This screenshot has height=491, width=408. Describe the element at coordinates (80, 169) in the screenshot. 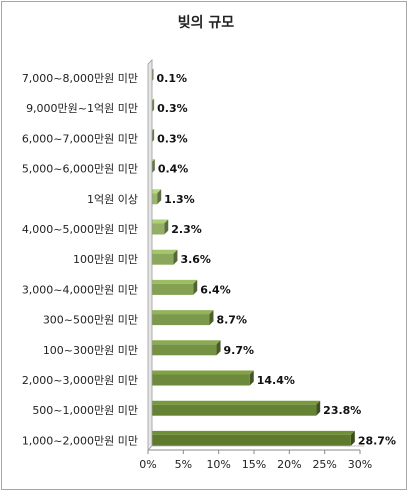

I see `category-label: 5,000~6,000만원 미만` at that location.